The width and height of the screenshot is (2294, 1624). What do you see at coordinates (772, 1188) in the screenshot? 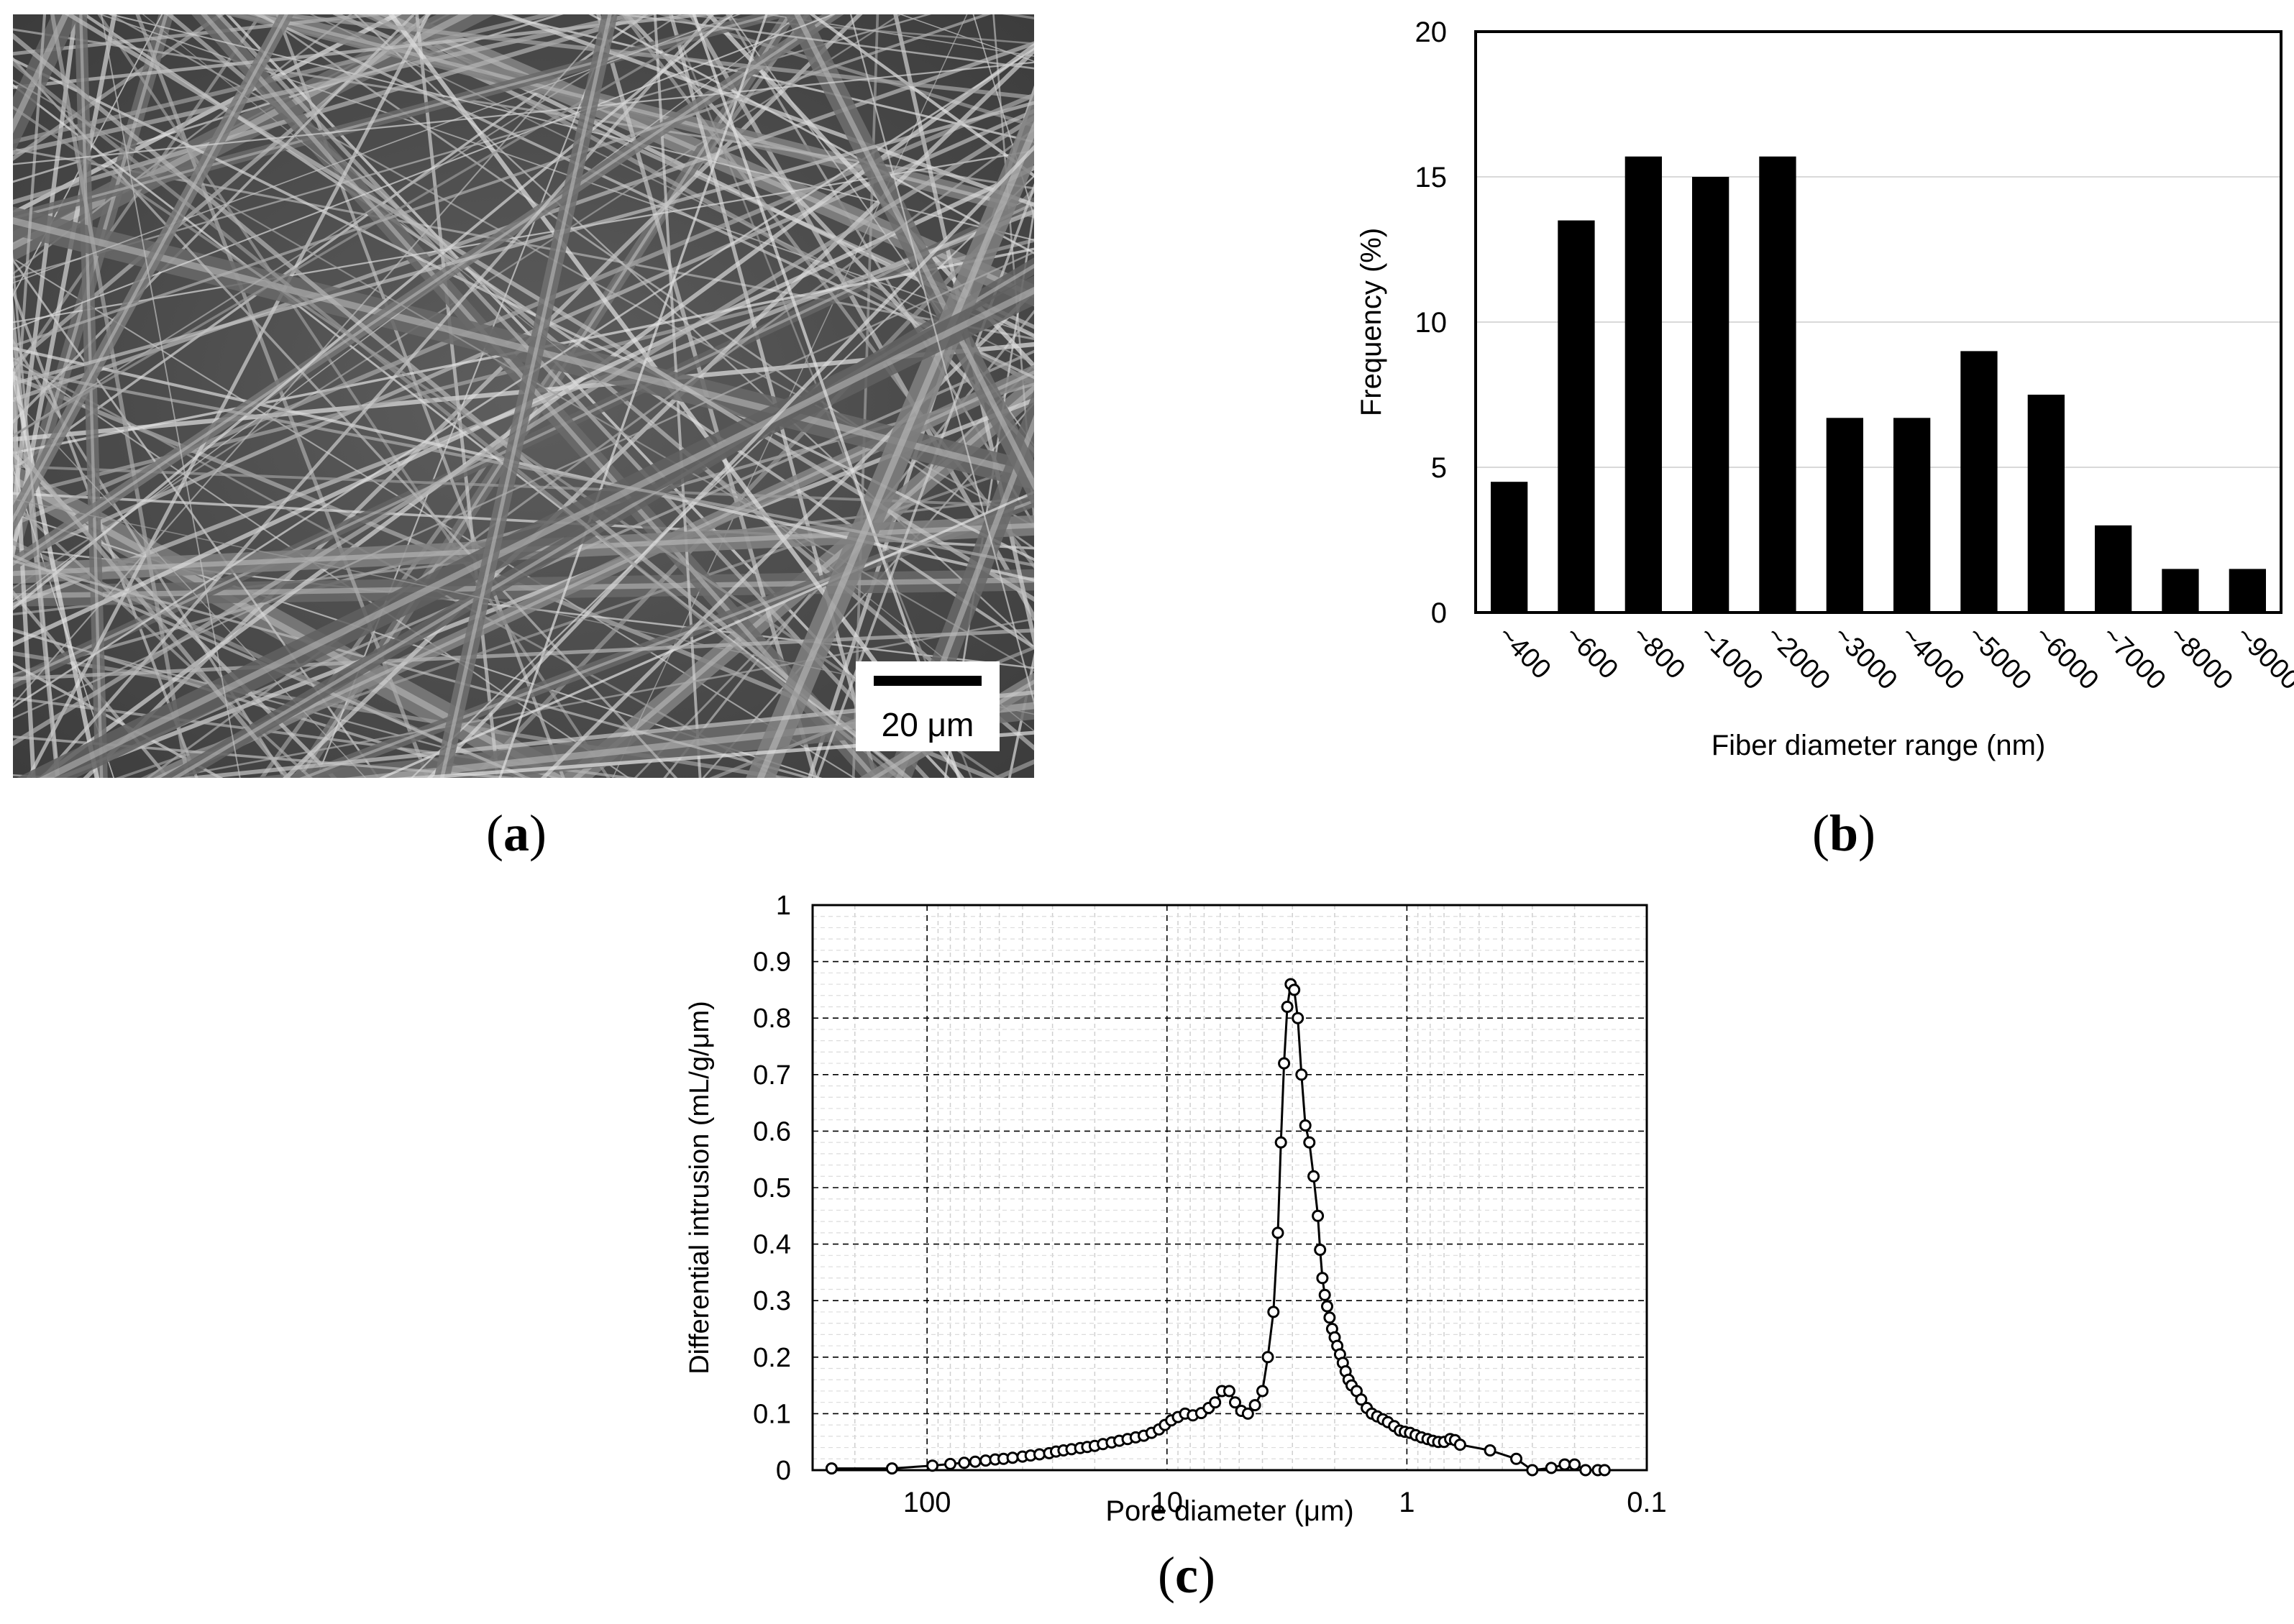
I see `chart-c-y-tick-label: 0.5` at bounding box center [772, 1188].